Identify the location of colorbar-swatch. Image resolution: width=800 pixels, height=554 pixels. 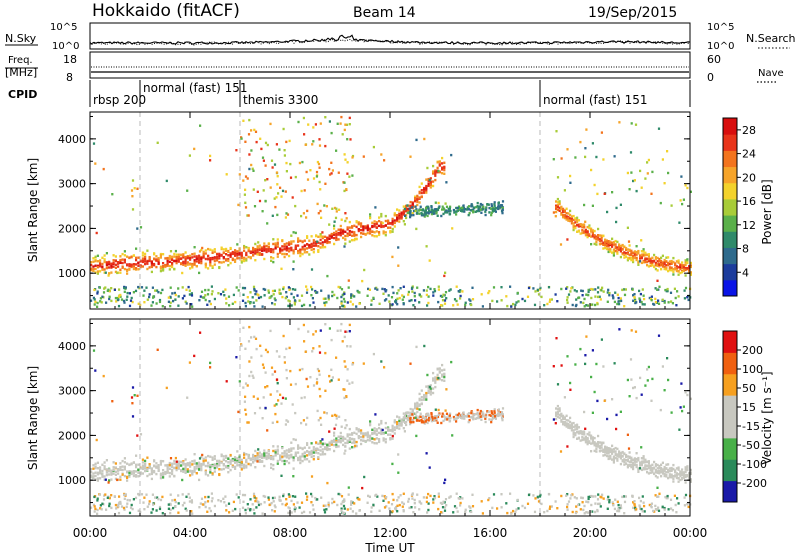
(730, 175).